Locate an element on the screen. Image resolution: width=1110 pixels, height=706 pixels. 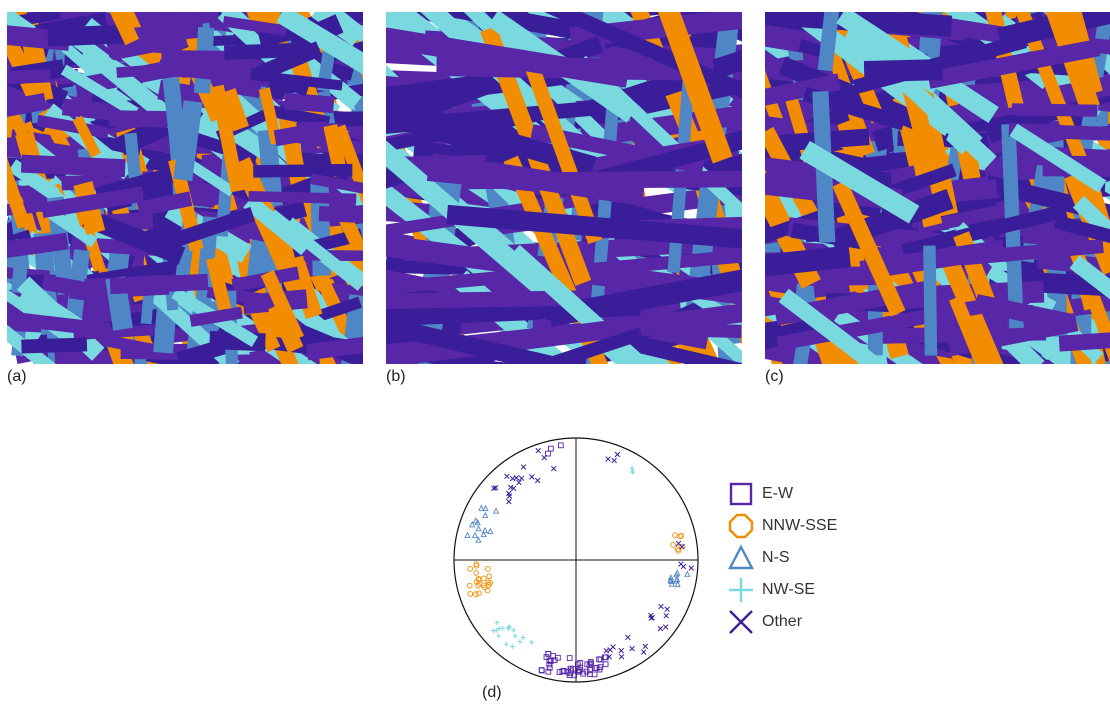
panel-label-b: (b) is located at coordinates (396, 376).